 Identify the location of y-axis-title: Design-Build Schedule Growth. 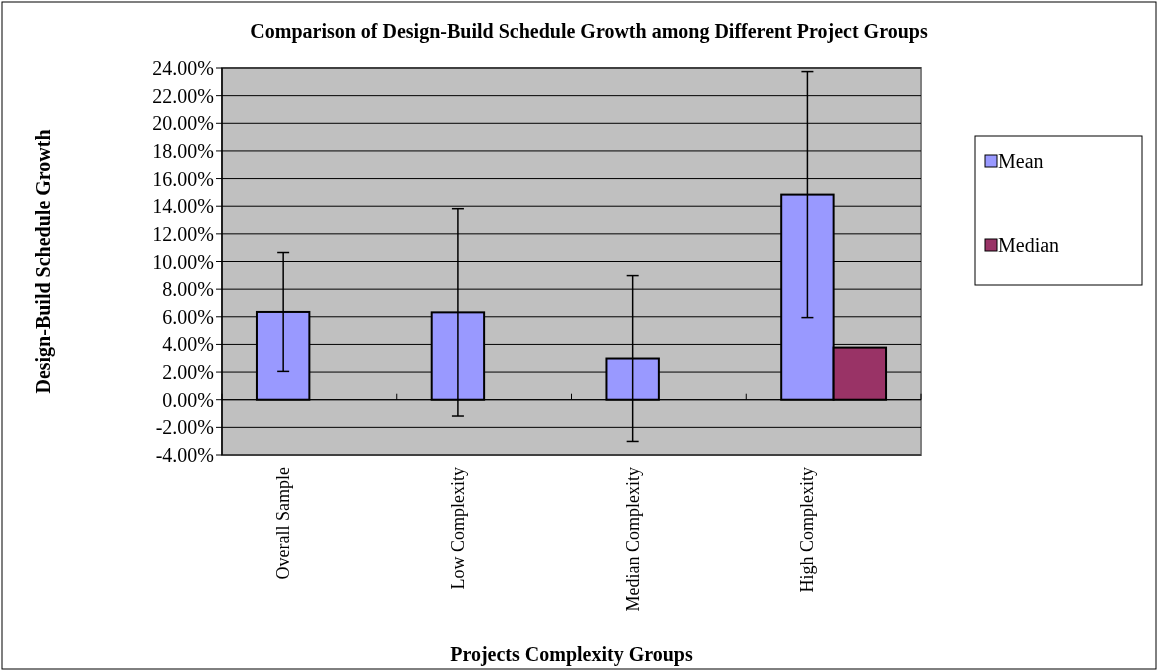
(43, 261).